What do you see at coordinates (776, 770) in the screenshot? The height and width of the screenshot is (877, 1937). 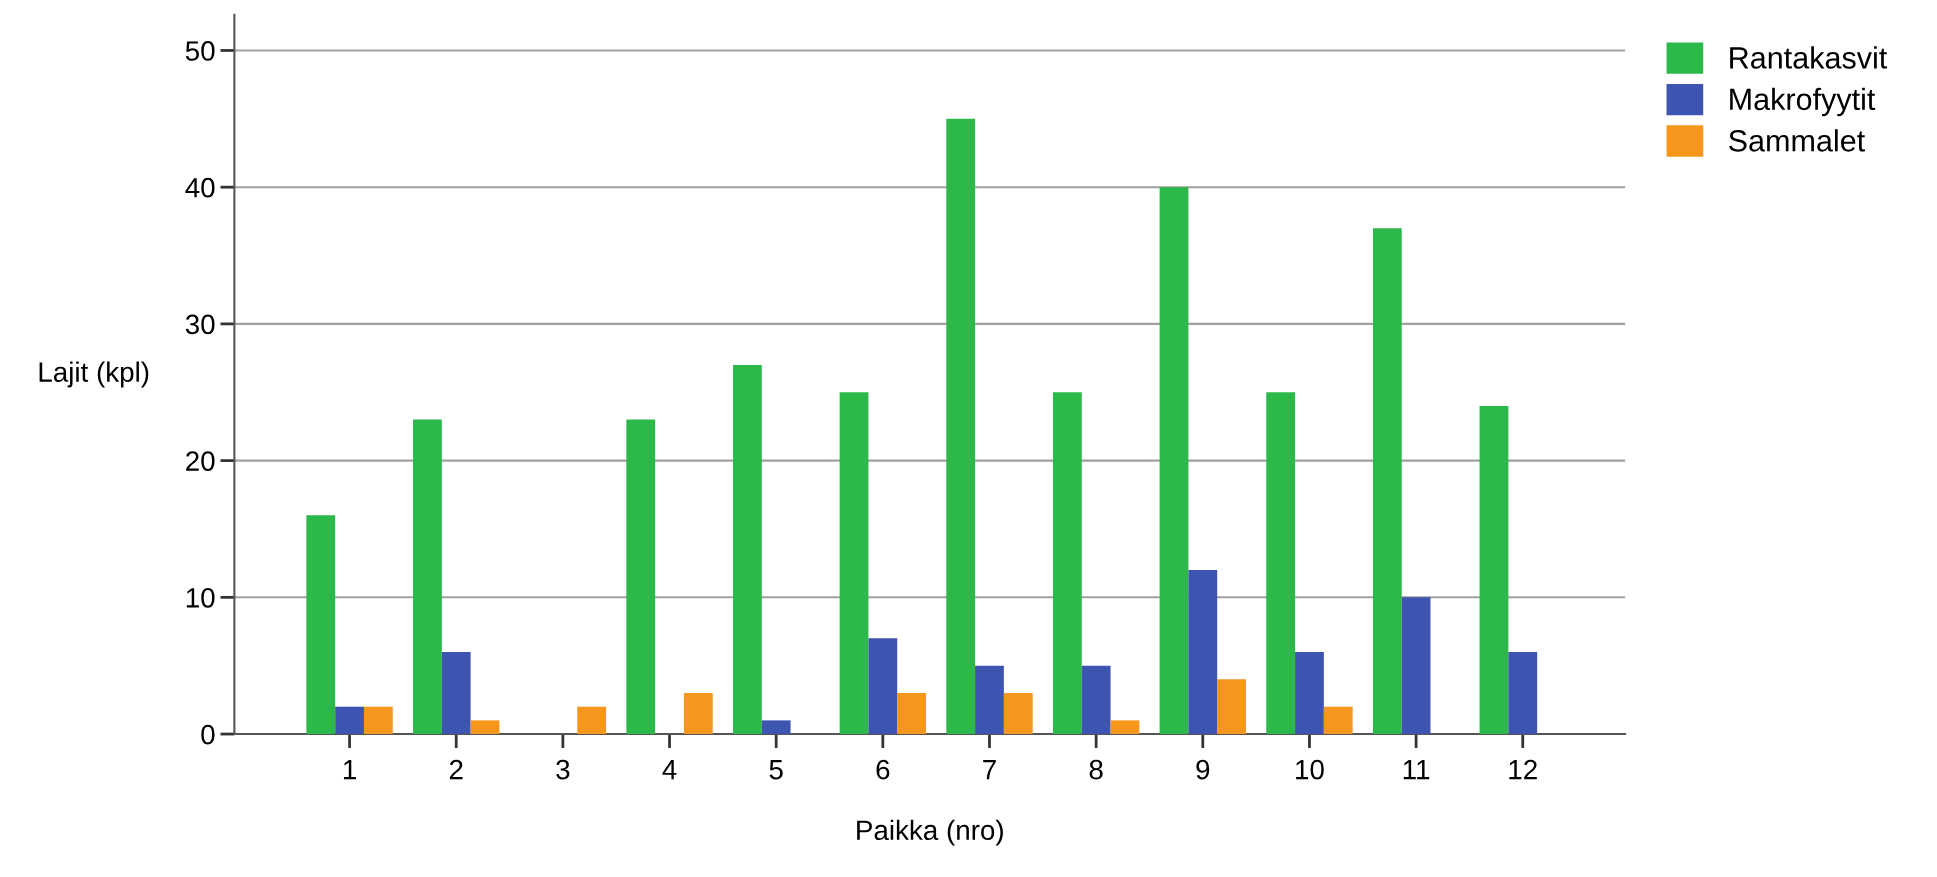 I see `x-tick-label: 5` at bounding box center [776, 770].